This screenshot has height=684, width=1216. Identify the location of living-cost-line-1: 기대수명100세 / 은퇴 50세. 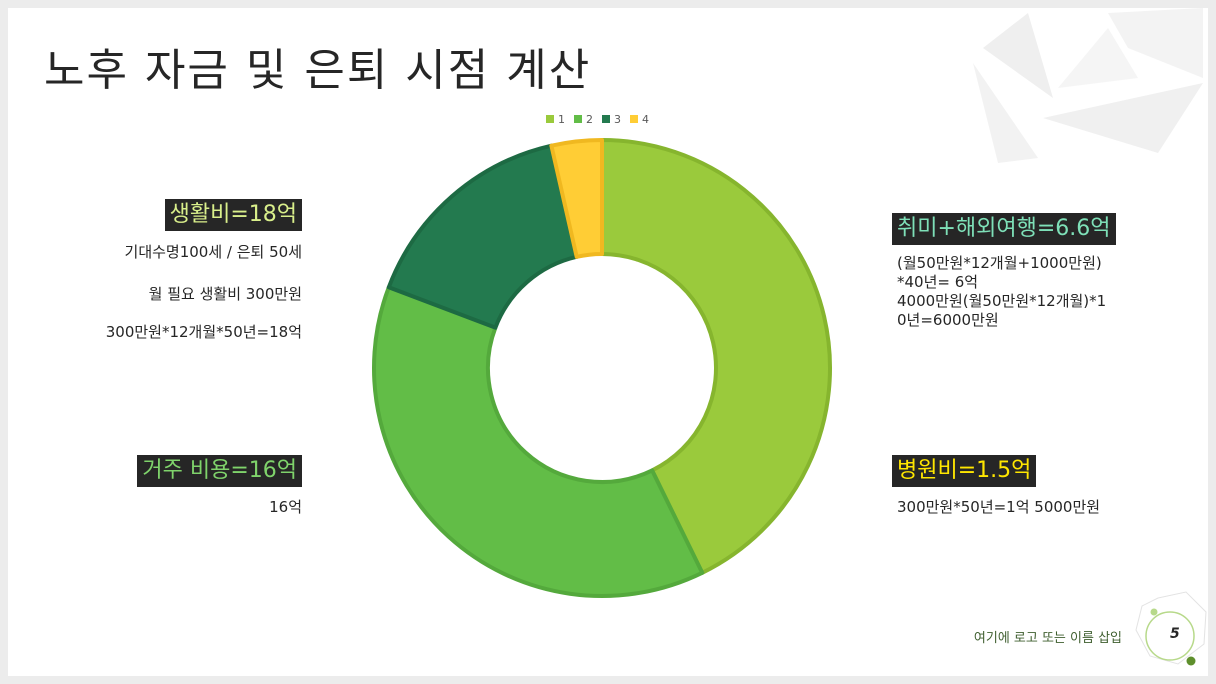
(213, 252).